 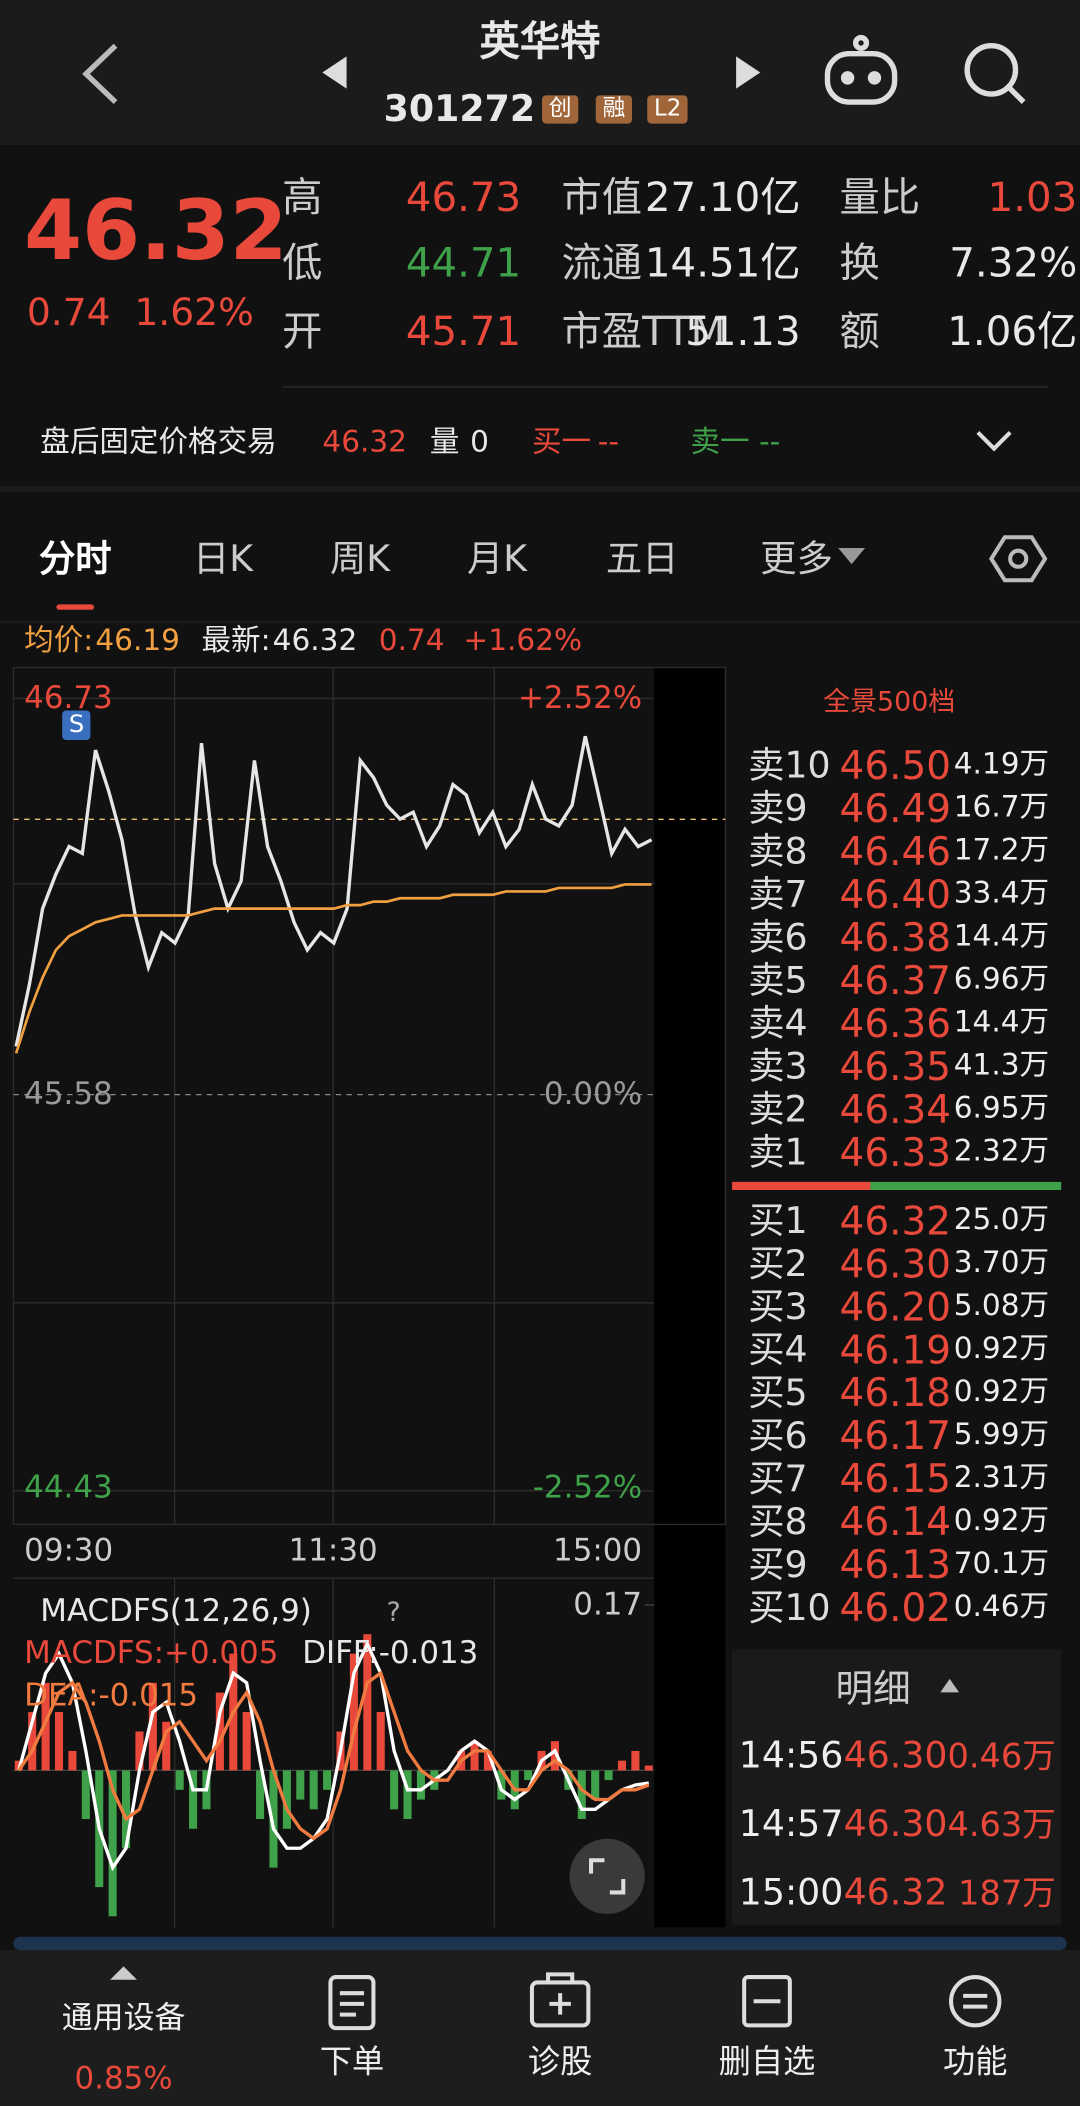 I want to click on stat-value: 44.71, so click(x=463, y=264).